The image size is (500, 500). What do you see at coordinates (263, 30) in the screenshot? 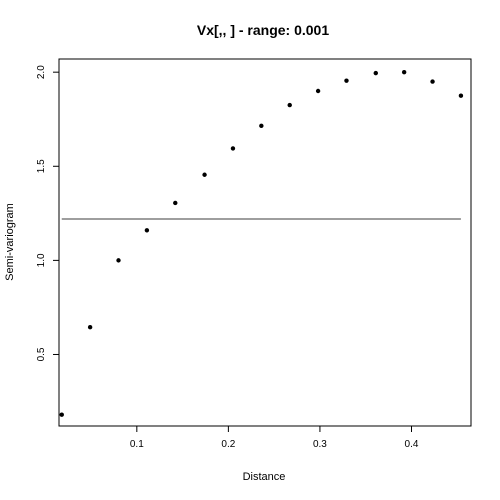
I see `chart-title: Vx[,, ] - range: 0.001` at bounding box center [263, 30].